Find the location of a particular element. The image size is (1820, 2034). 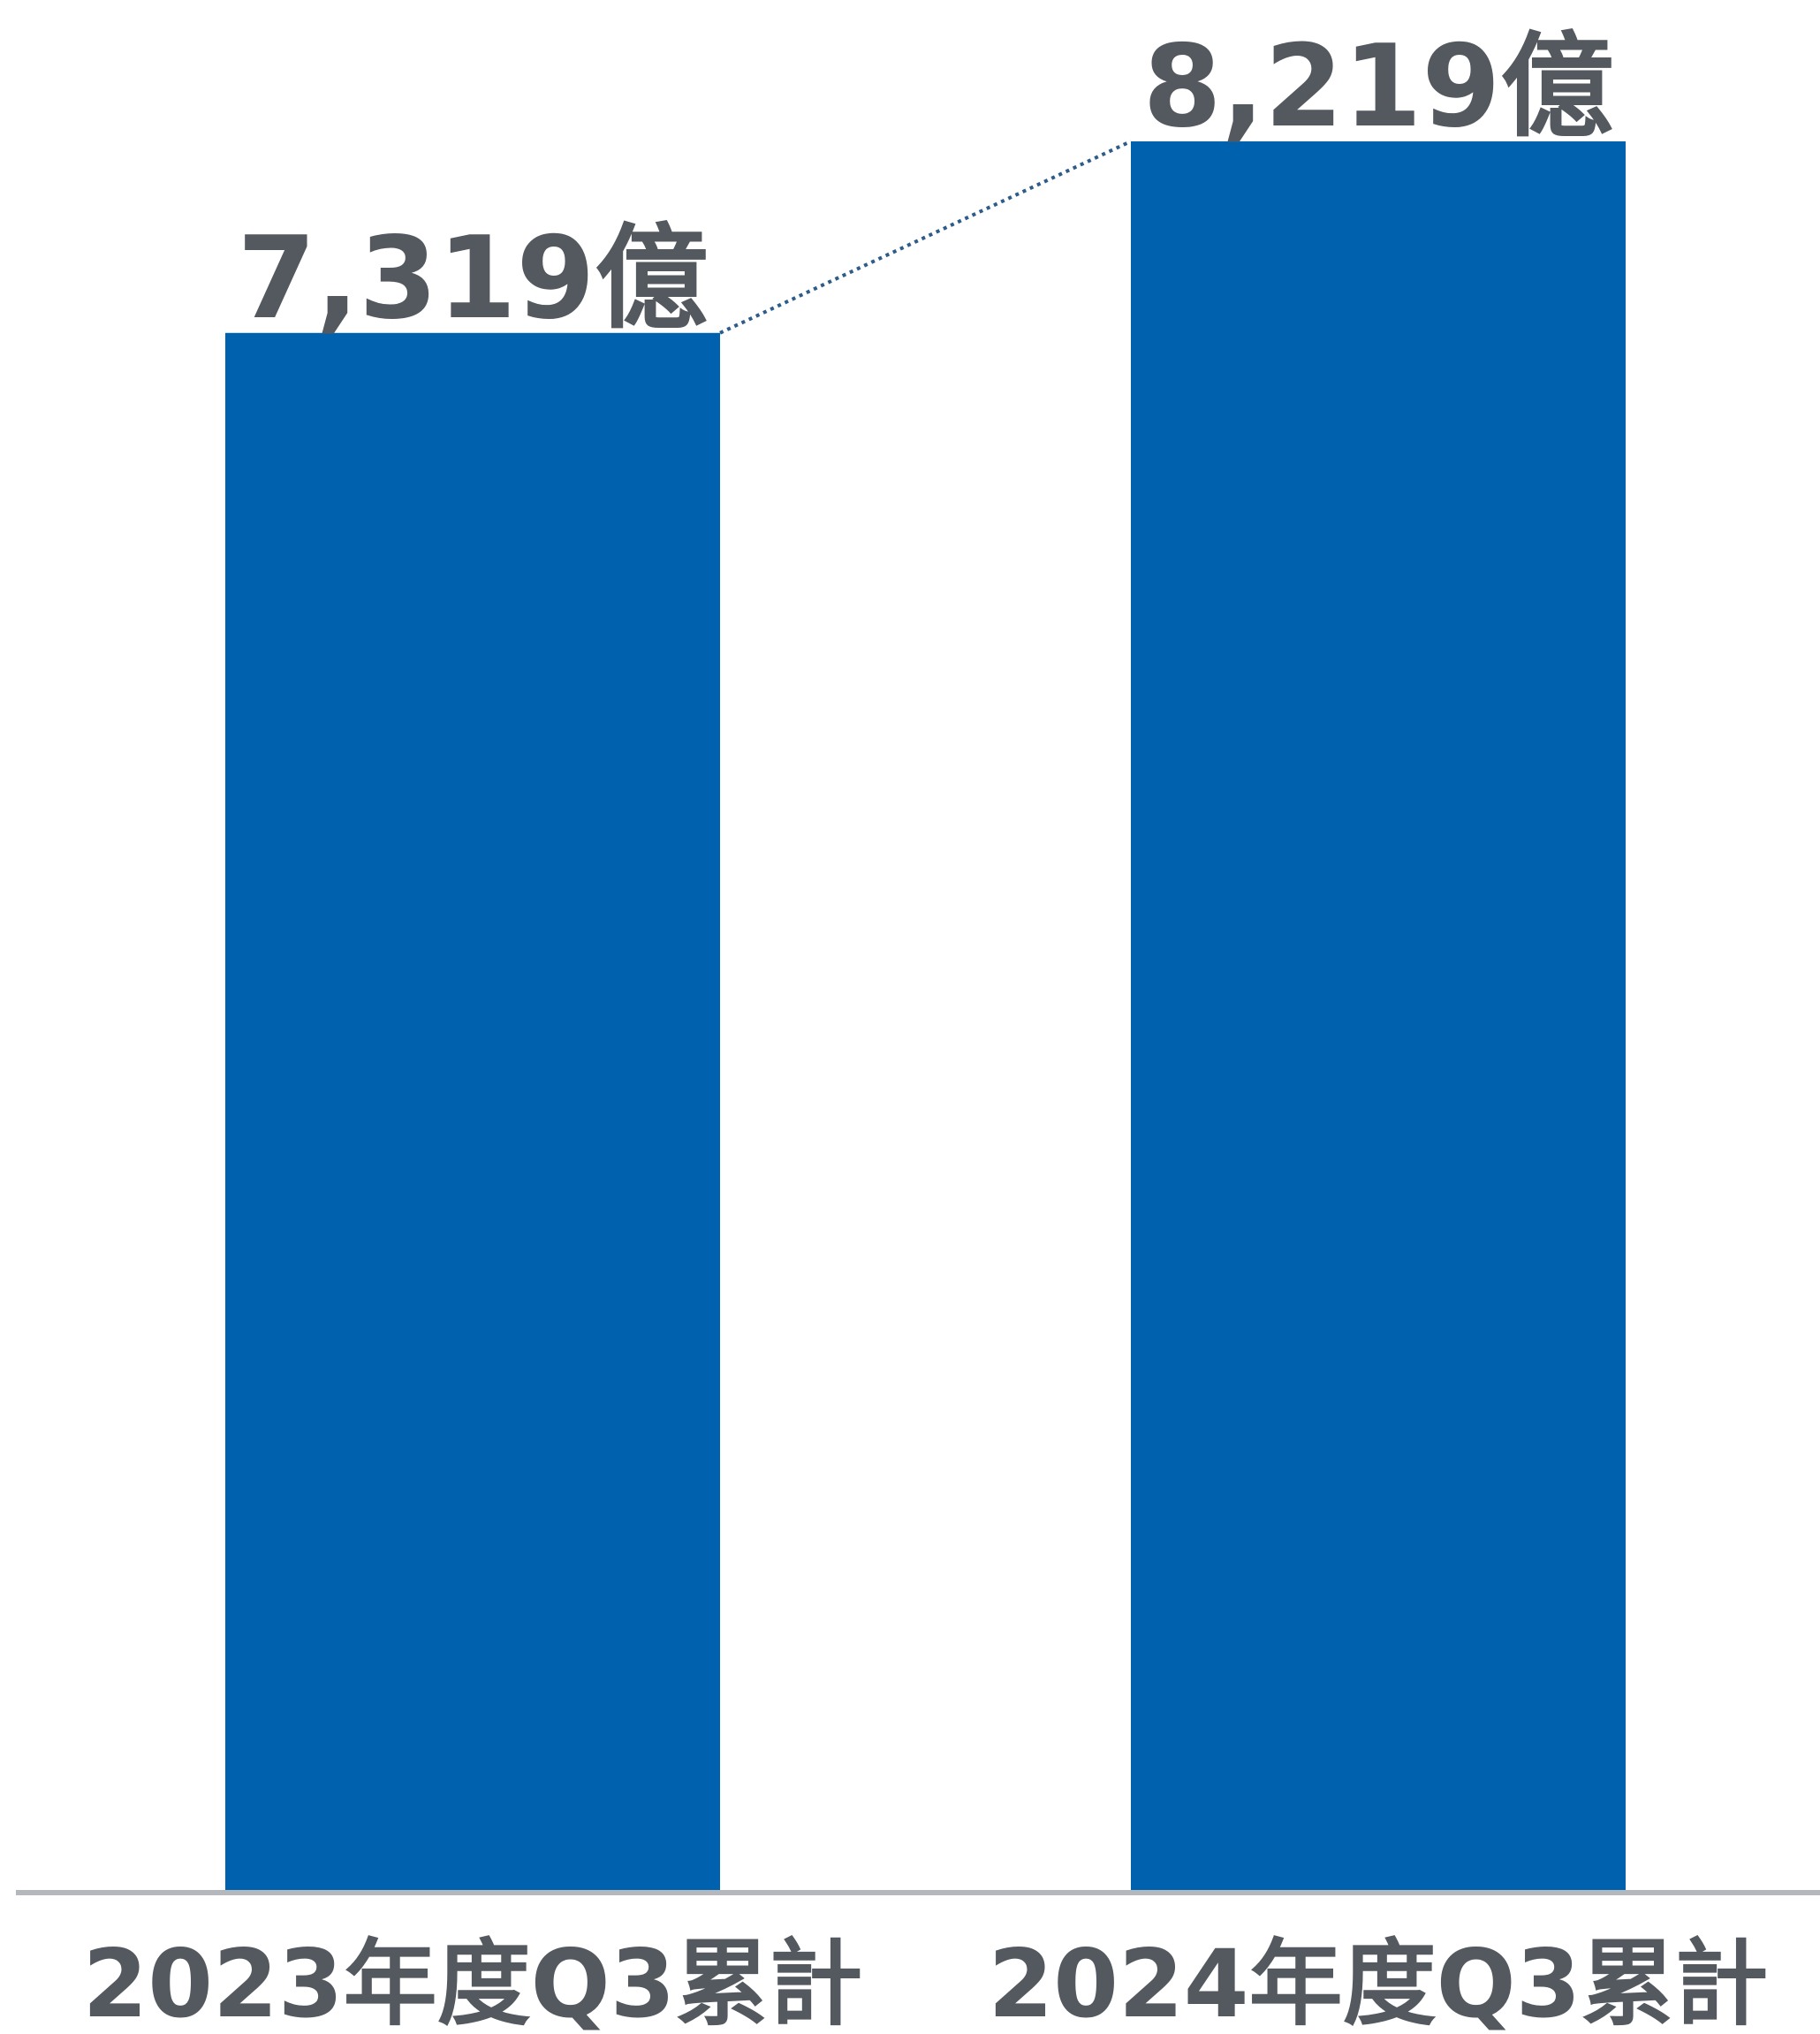

category-label-1: 2023年度Q3累計 is located at coordinates (473, 1982).